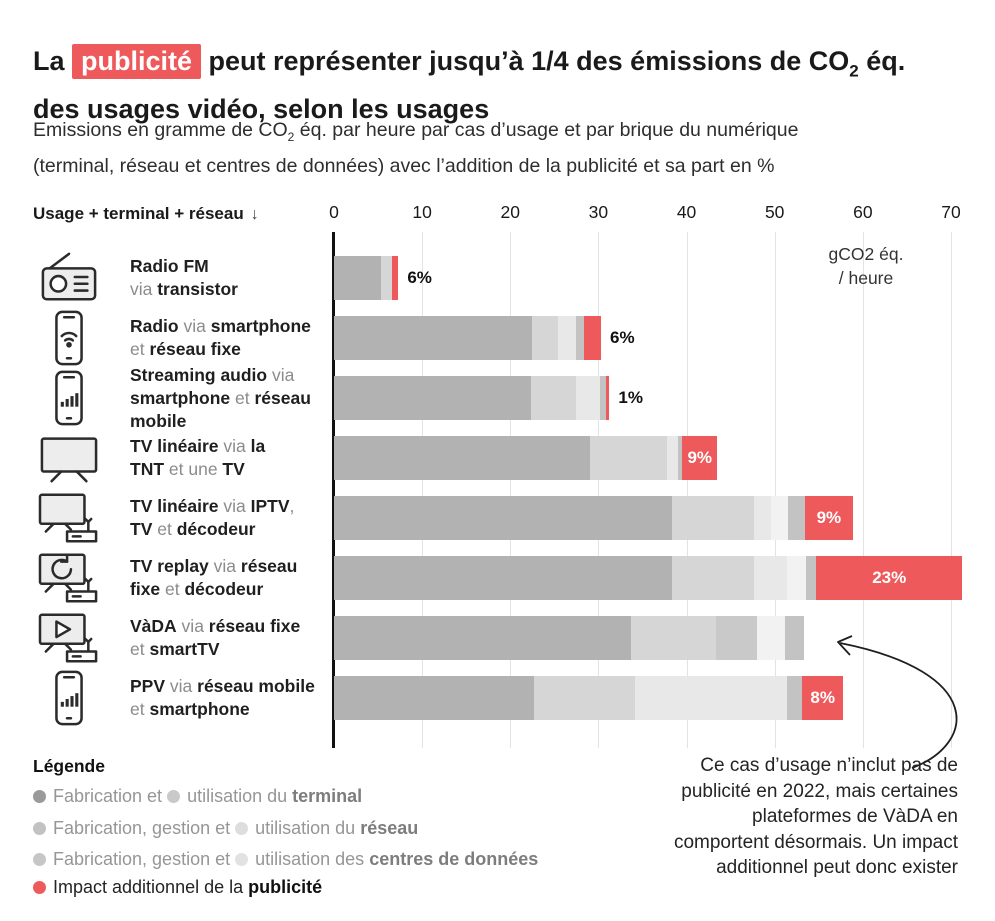 The image size is (995, 921). What do you see at coordinates (270, 506) in the screenshot?
I see `label-bold: IPTV` at bounding box center [270, 506].